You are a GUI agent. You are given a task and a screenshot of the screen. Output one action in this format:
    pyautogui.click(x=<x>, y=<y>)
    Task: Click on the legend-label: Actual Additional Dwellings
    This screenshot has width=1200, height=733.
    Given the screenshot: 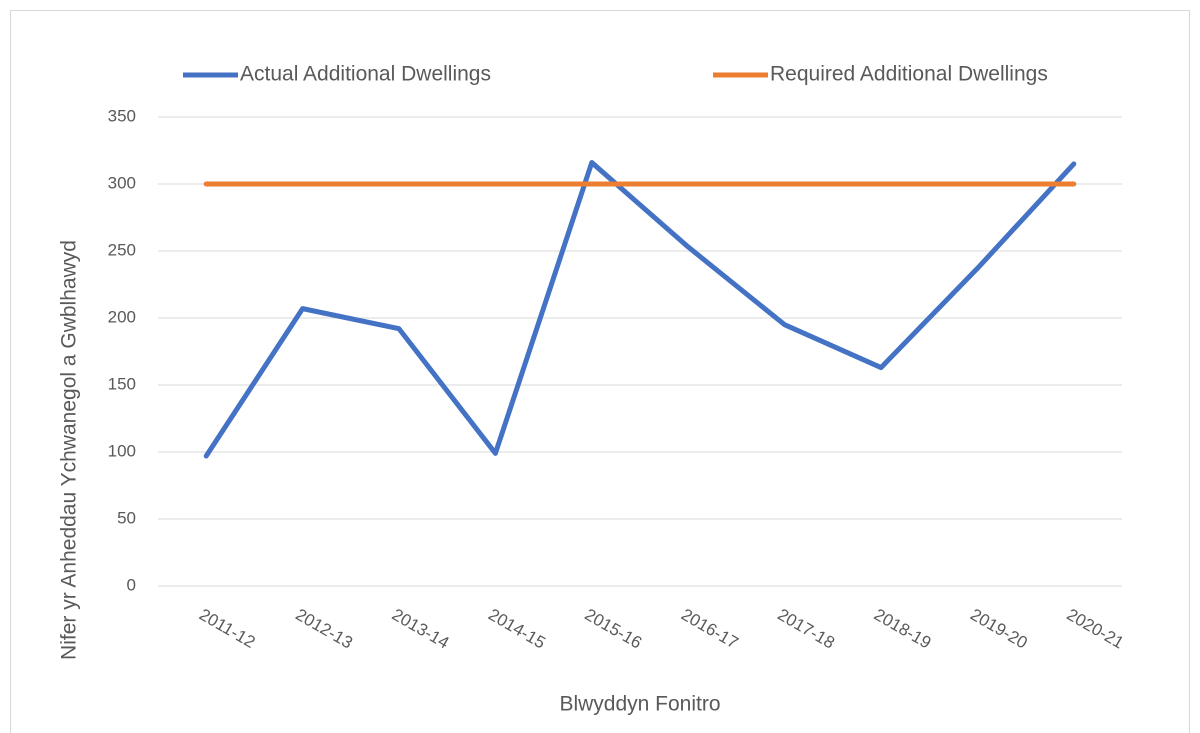 What is the action you would take?
    pyautogui.click(x=365, y=74)
    